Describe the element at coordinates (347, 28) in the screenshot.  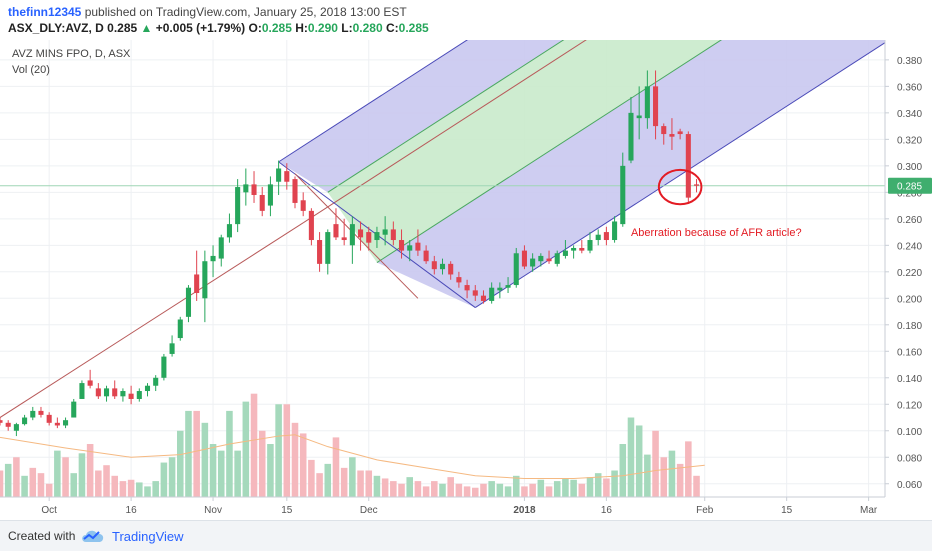
I see `ohlc-l-label: L:` at that location.